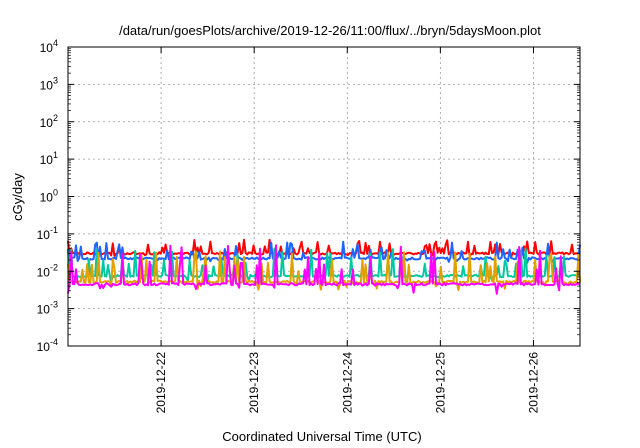 The width and height of the screenshot is (640, 448). What do you see at coordinates (49, 121) in the screenshot?
I see `y-tick-label: 10²` at bounding box center [49, 121].